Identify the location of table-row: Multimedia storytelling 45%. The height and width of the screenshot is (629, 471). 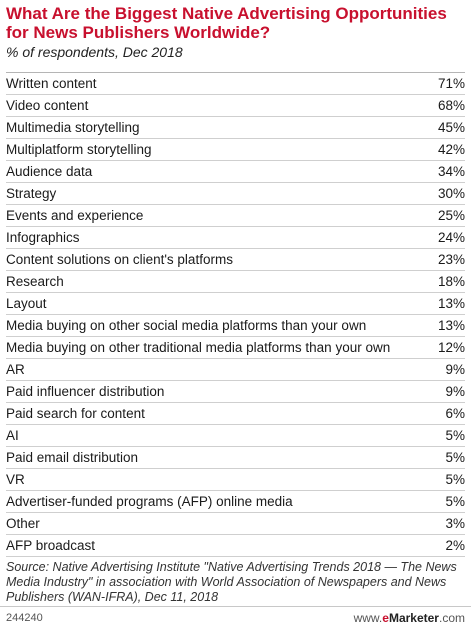
(235, 128).